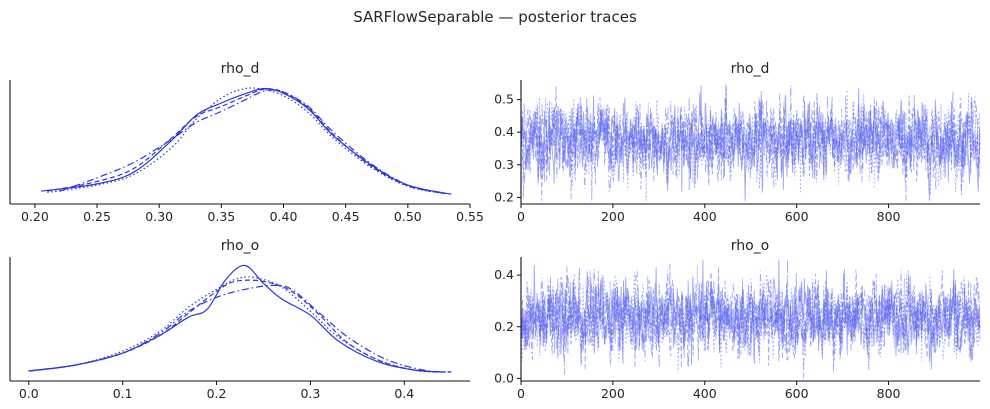  I want to click on x-tick-label: 0.35, so click(221, 216).